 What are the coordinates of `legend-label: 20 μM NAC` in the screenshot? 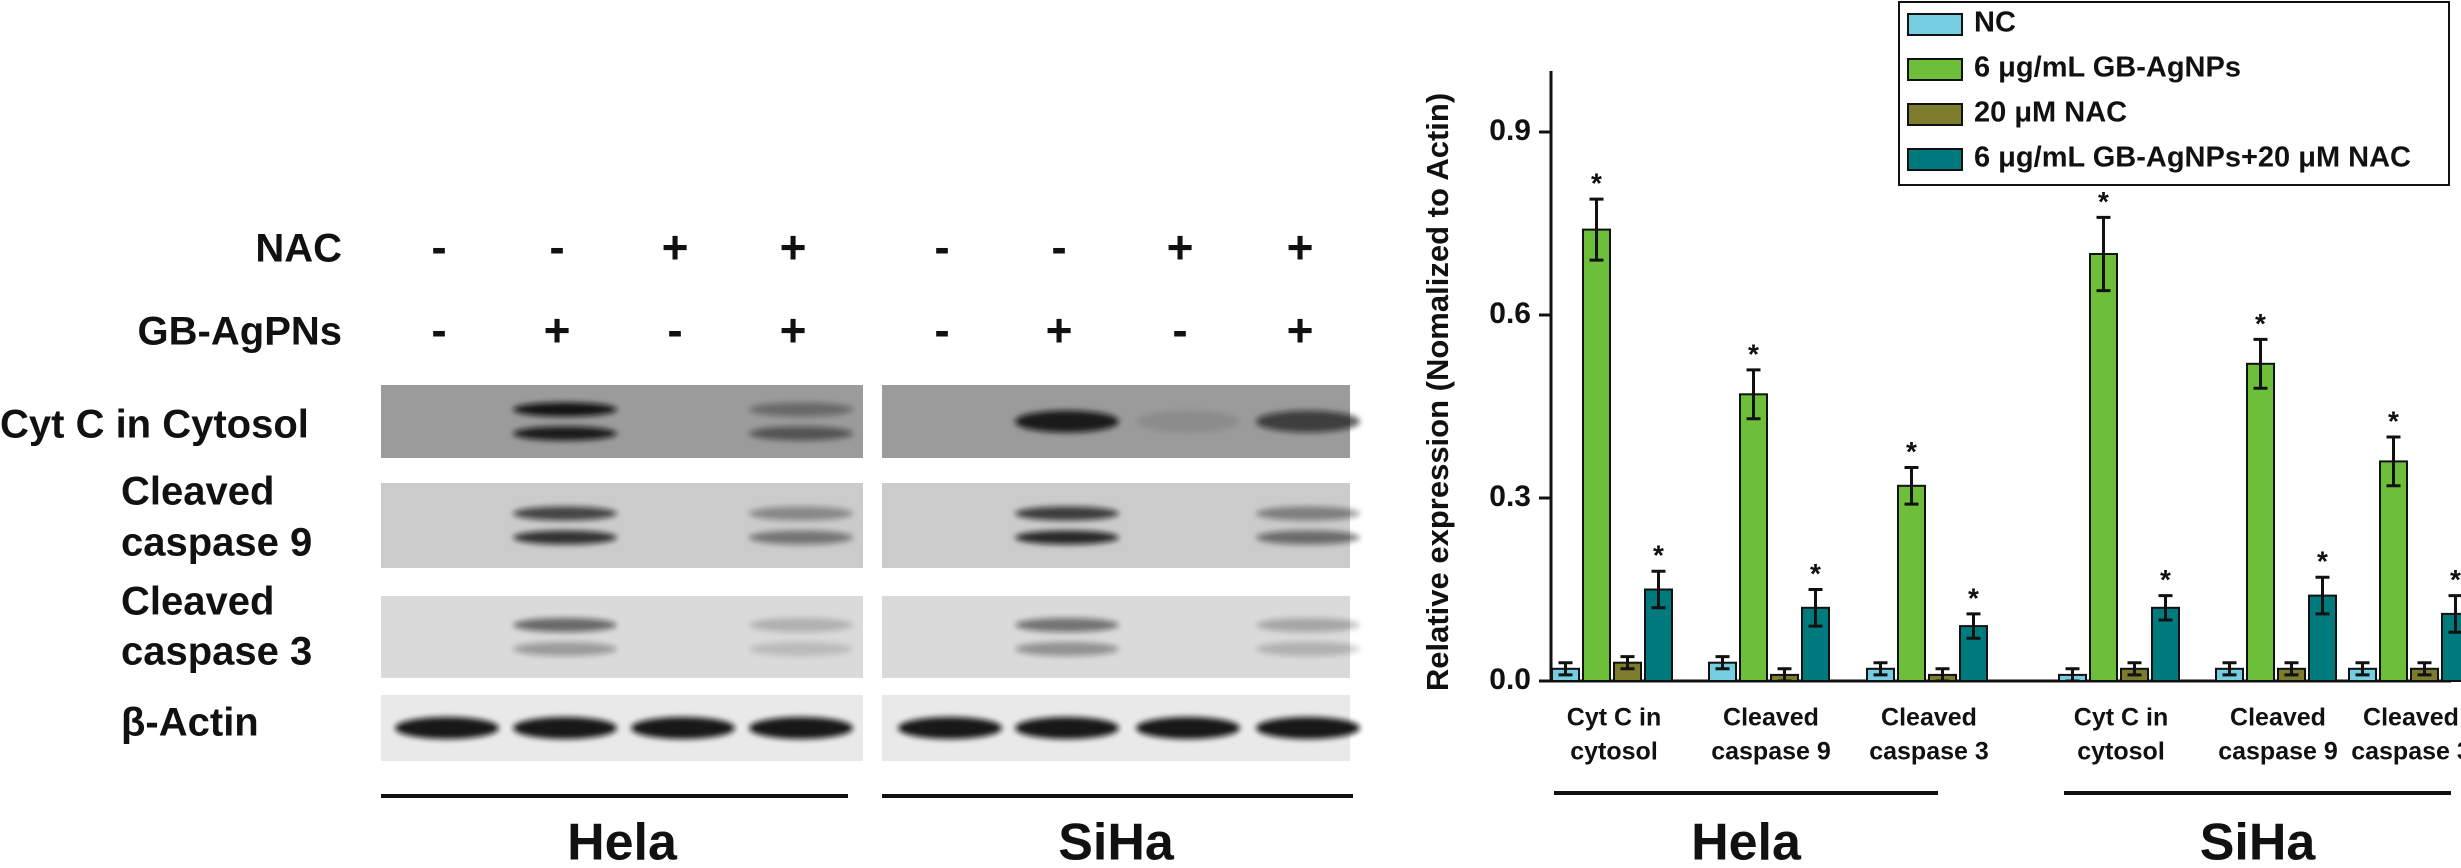 It's located at (2050, 113).